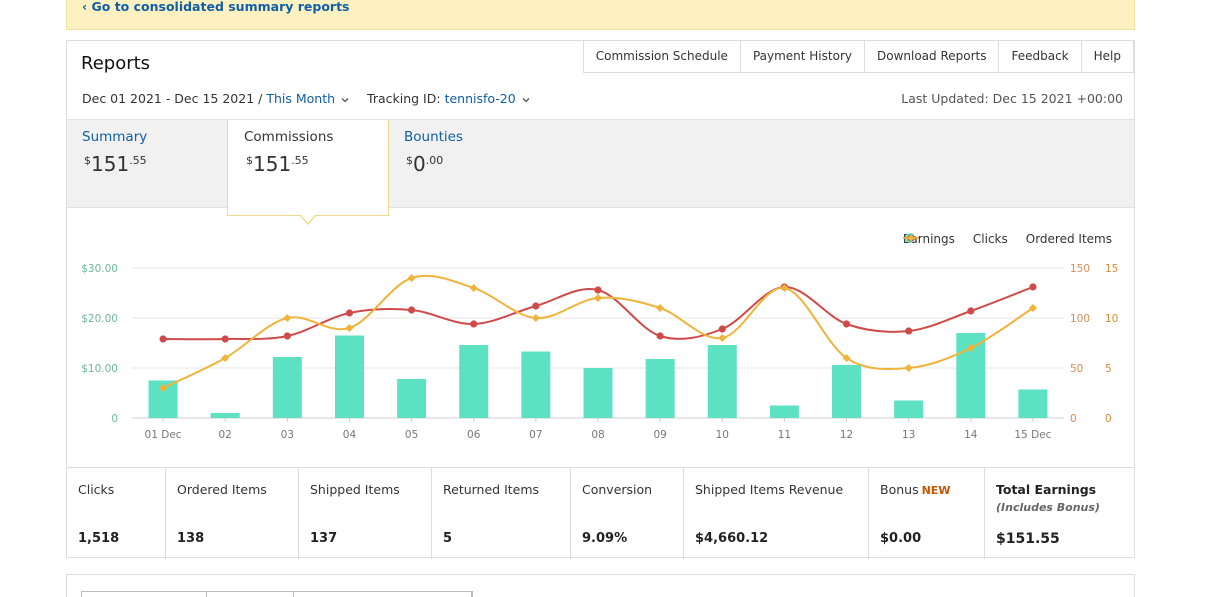 This screenshot has height=597, width=1219. What do you see at coordinates (927, 513) in the screenshot?
I see `stat-bonus: Bonus NEW $0.00` at bounding box center [927, 513].